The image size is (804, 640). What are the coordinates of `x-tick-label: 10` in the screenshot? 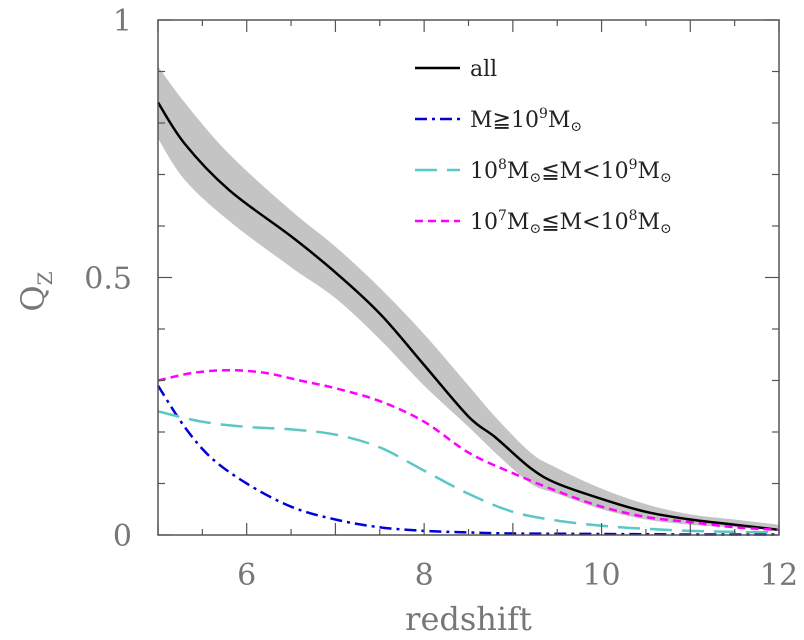 It's located at (601, 575).